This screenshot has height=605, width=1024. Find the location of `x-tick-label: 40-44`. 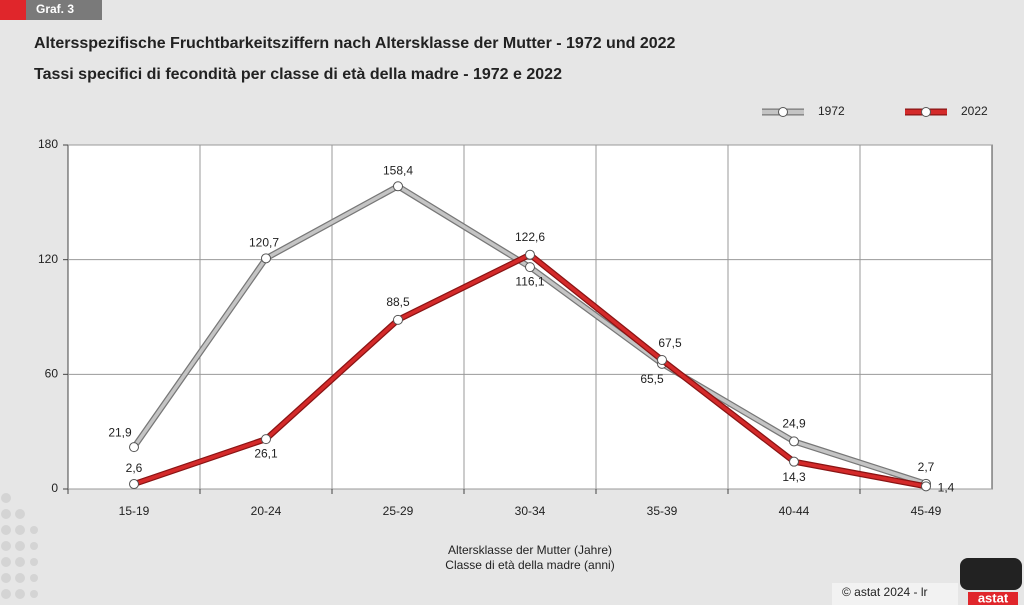

x-tick-label: 40-44 is located at coordinates (794, 511).